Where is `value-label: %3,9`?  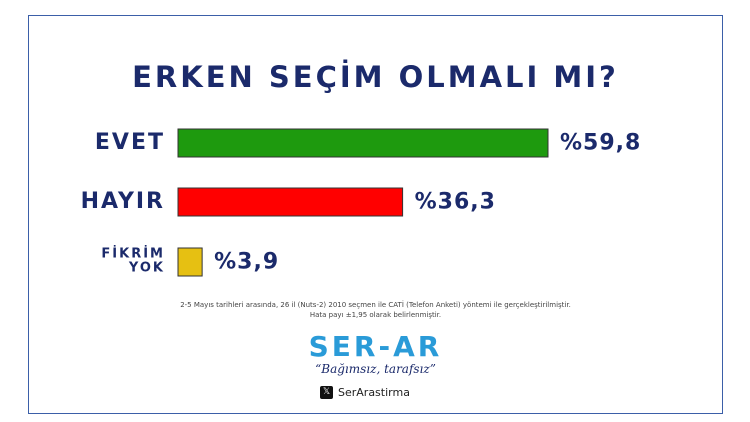 value-label: %3,9 is located at coordinates (247, 262).